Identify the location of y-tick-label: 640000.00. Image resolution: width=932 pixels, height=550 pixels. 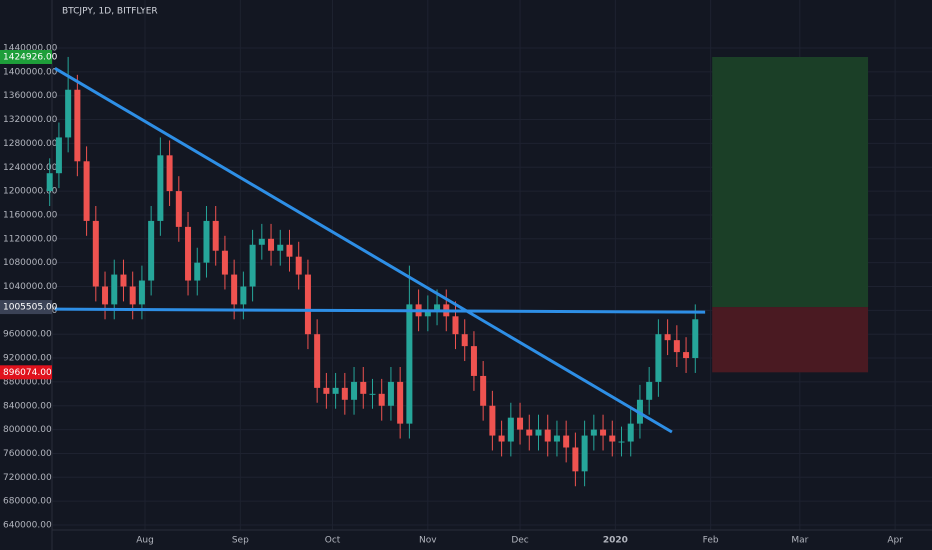
(27, 526).